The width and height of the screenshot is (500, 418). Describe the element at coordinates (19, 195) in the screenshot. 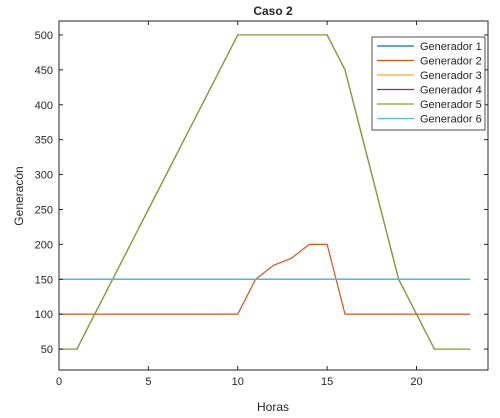

I see `y-axis-label: Generacón` at that location.